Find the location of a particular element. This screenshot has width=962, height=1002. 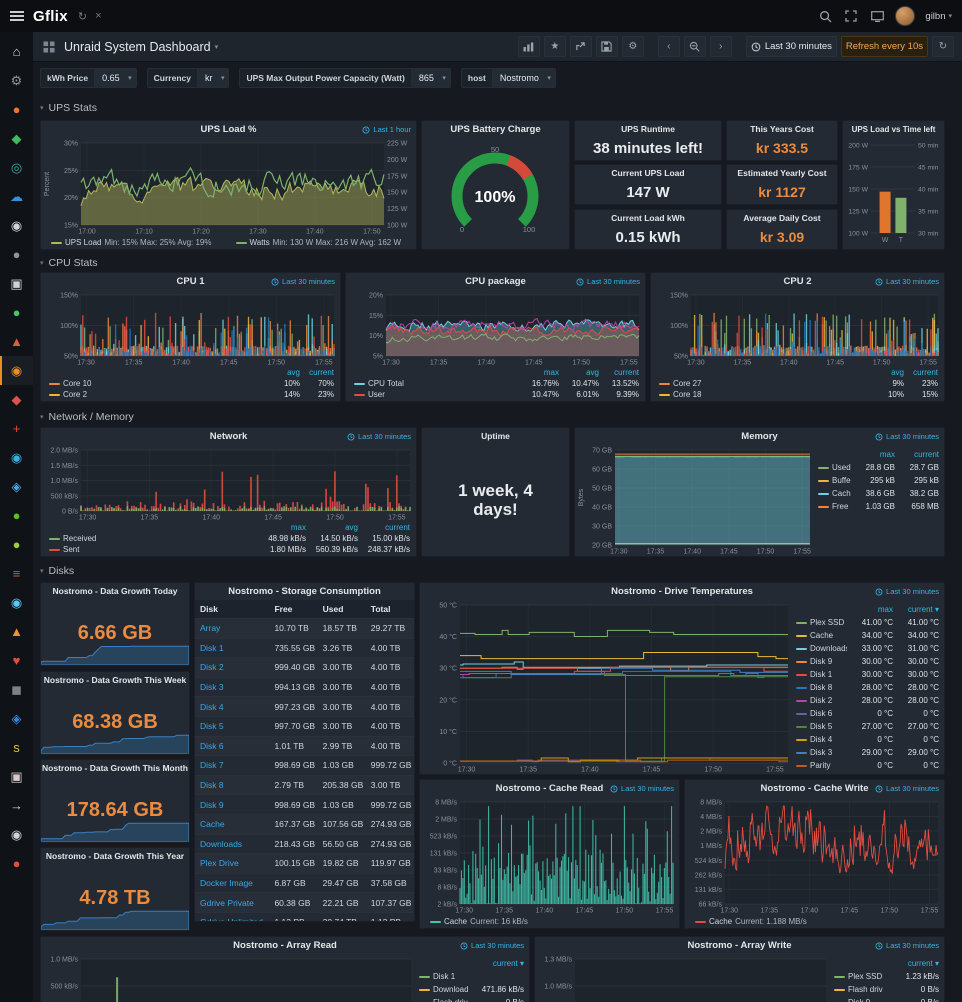

ups_load-title: UPS Load % is located at coordinates (228, 129).